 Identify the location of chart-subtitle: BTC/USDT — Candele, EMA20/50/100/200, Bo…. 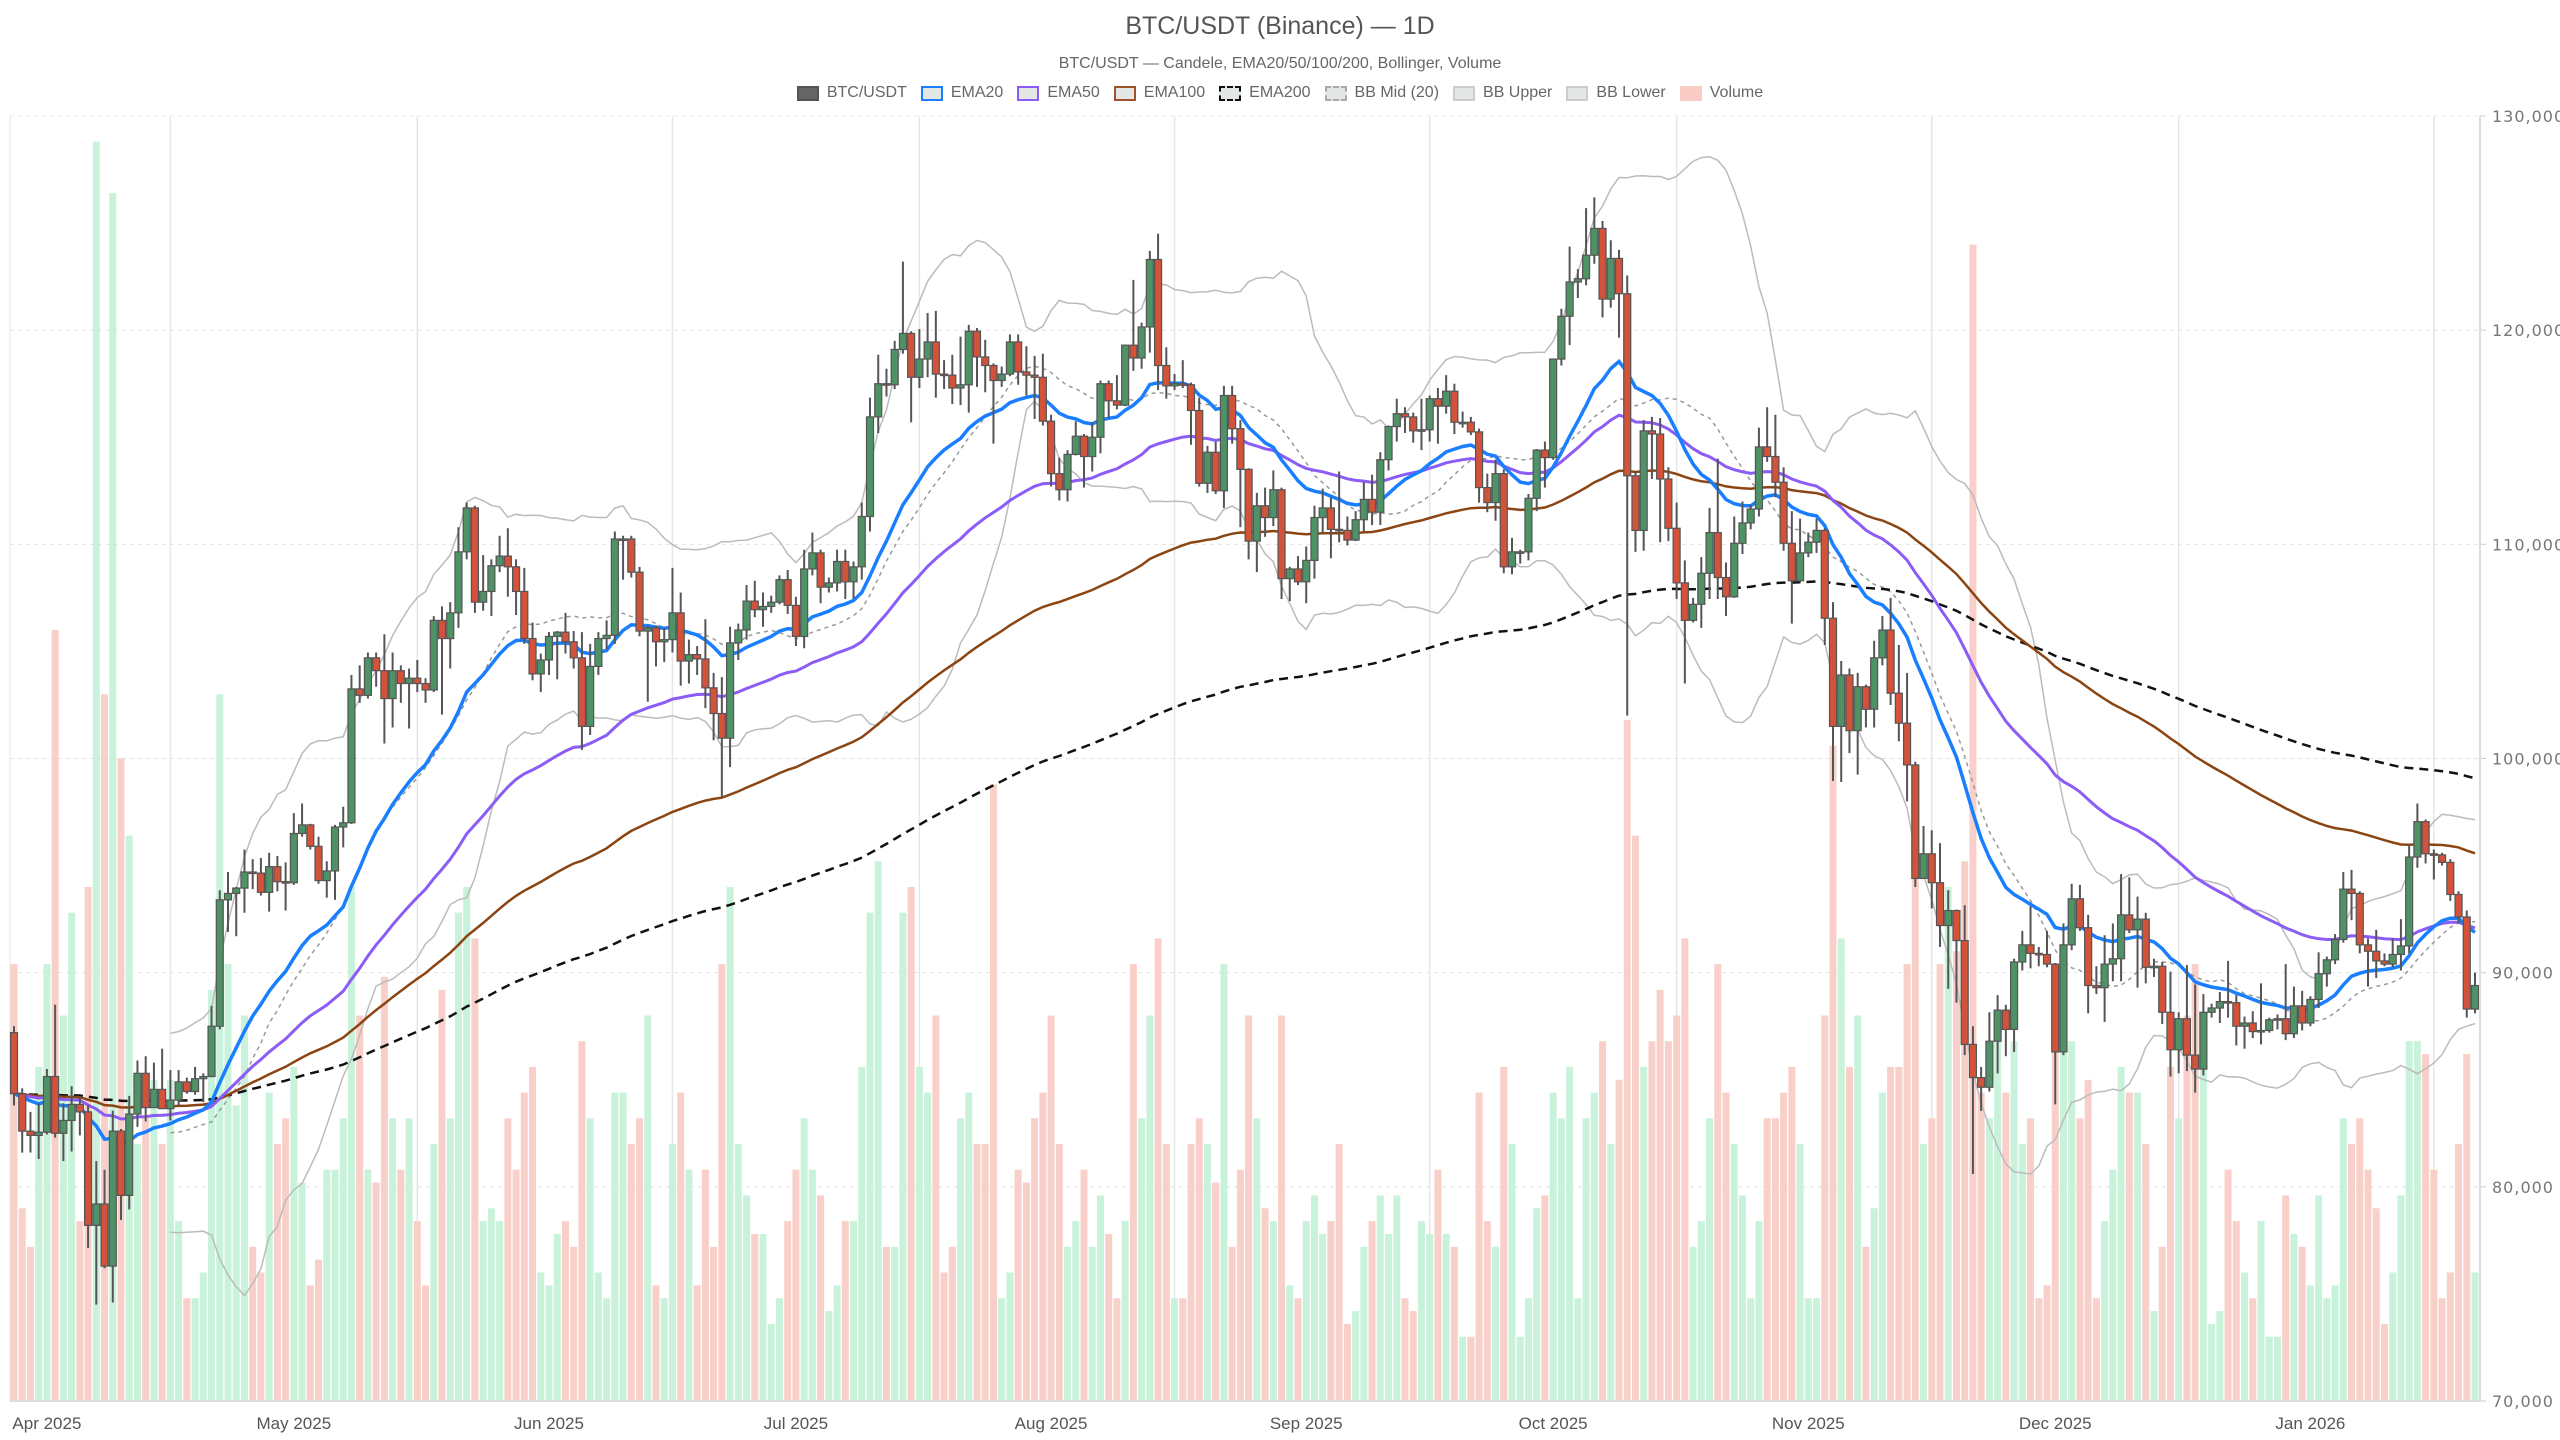
(1280, 63).